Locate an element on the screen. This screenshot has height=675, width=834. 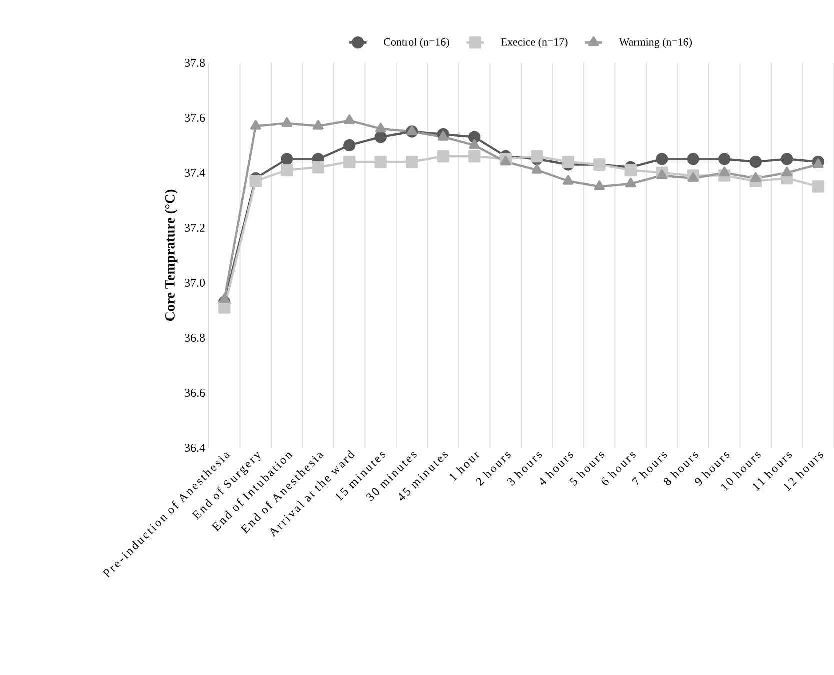
y-tick-label: 36.6 is located at coordinates (195, 393).